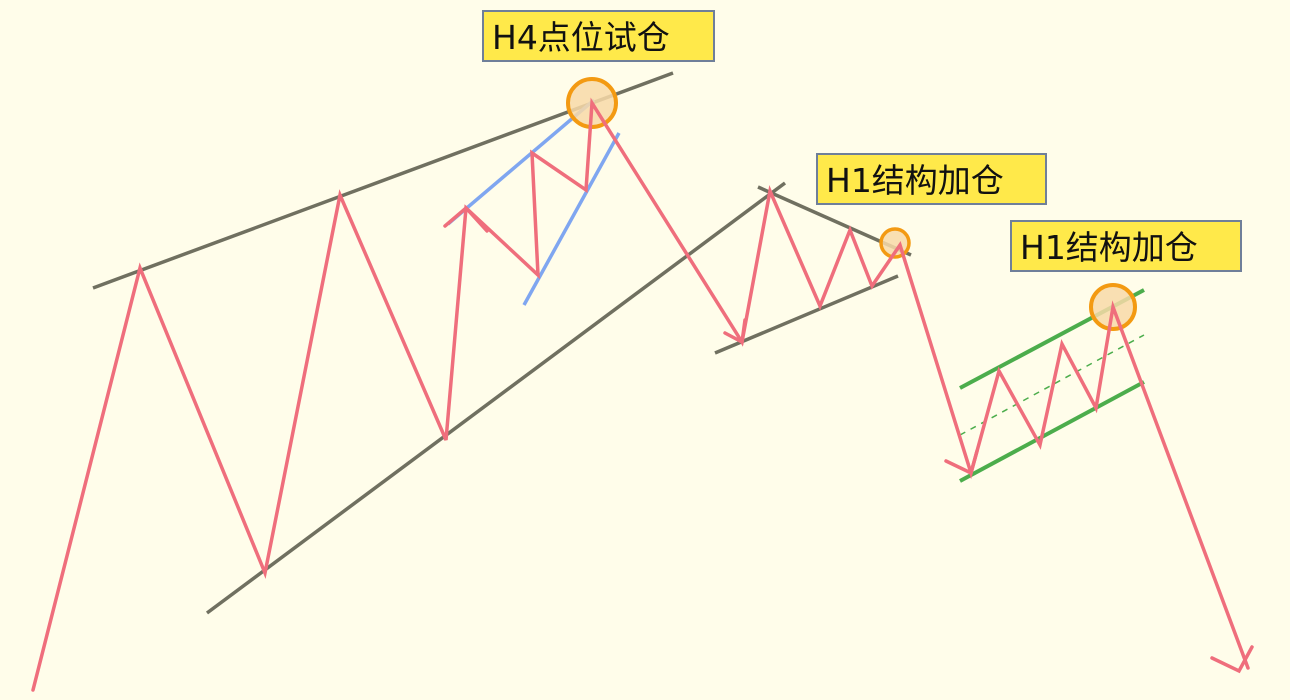 This screenshot has height=700, width=1290. What do you see at coordinates (931, 179) in the screenshot?
I see `callout-h1-add-position-1: H1结构加仓` at bounding box center [931, 179].